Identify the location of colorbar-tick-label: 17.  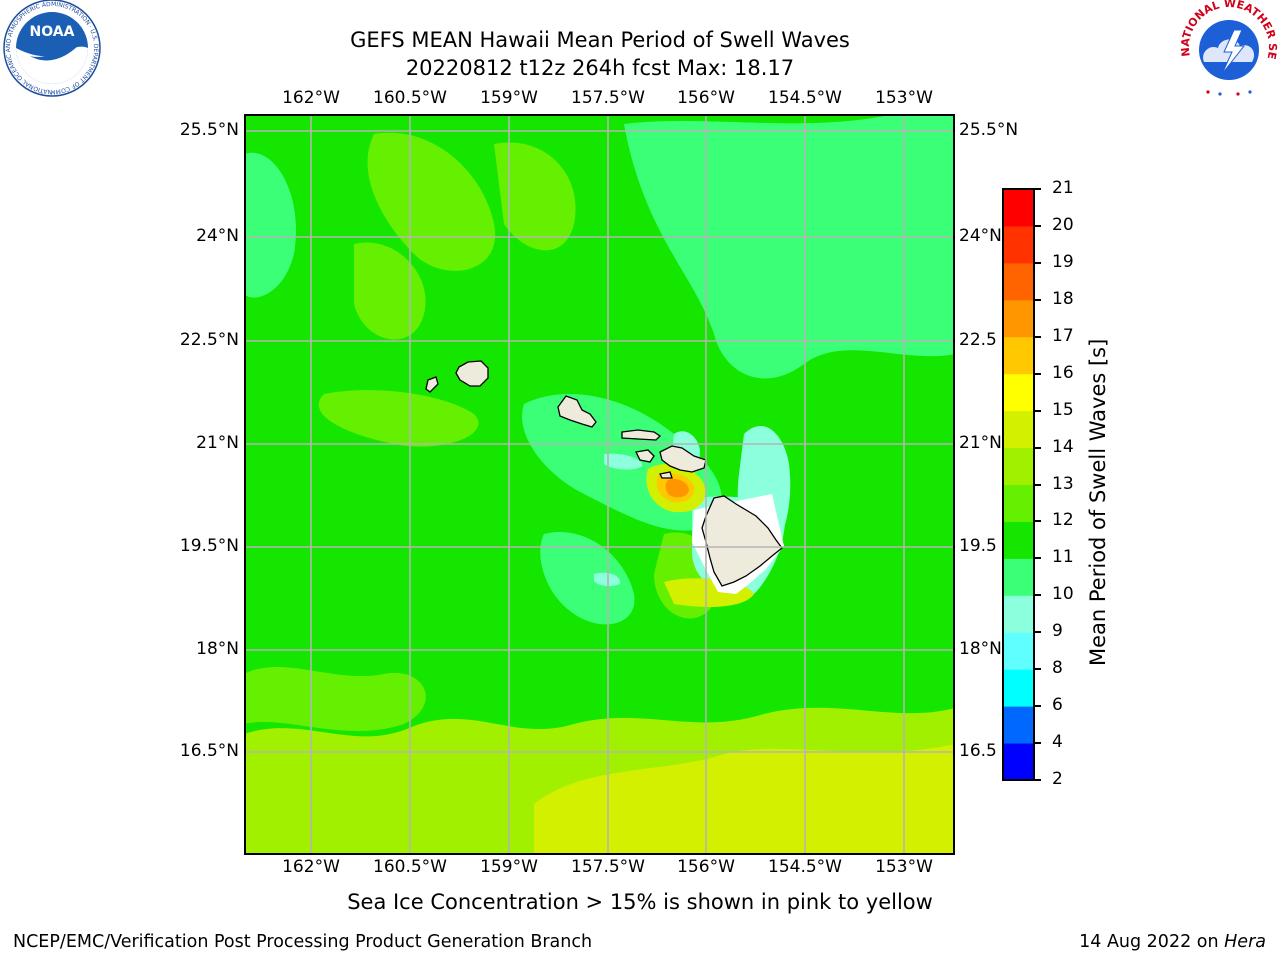
(1063, 335).